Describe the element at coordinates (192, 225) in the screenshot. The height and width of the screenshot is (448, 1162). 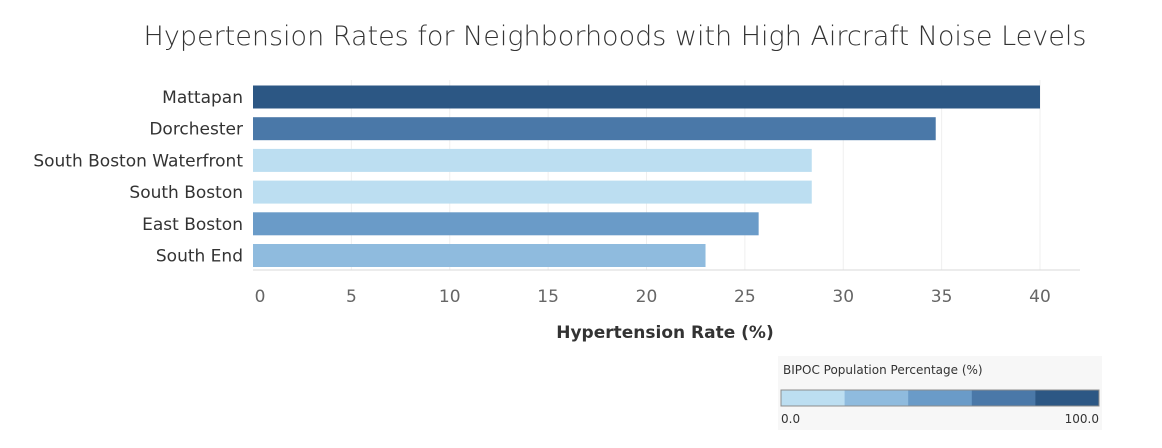
I see `category-label: East Boston` at that location.